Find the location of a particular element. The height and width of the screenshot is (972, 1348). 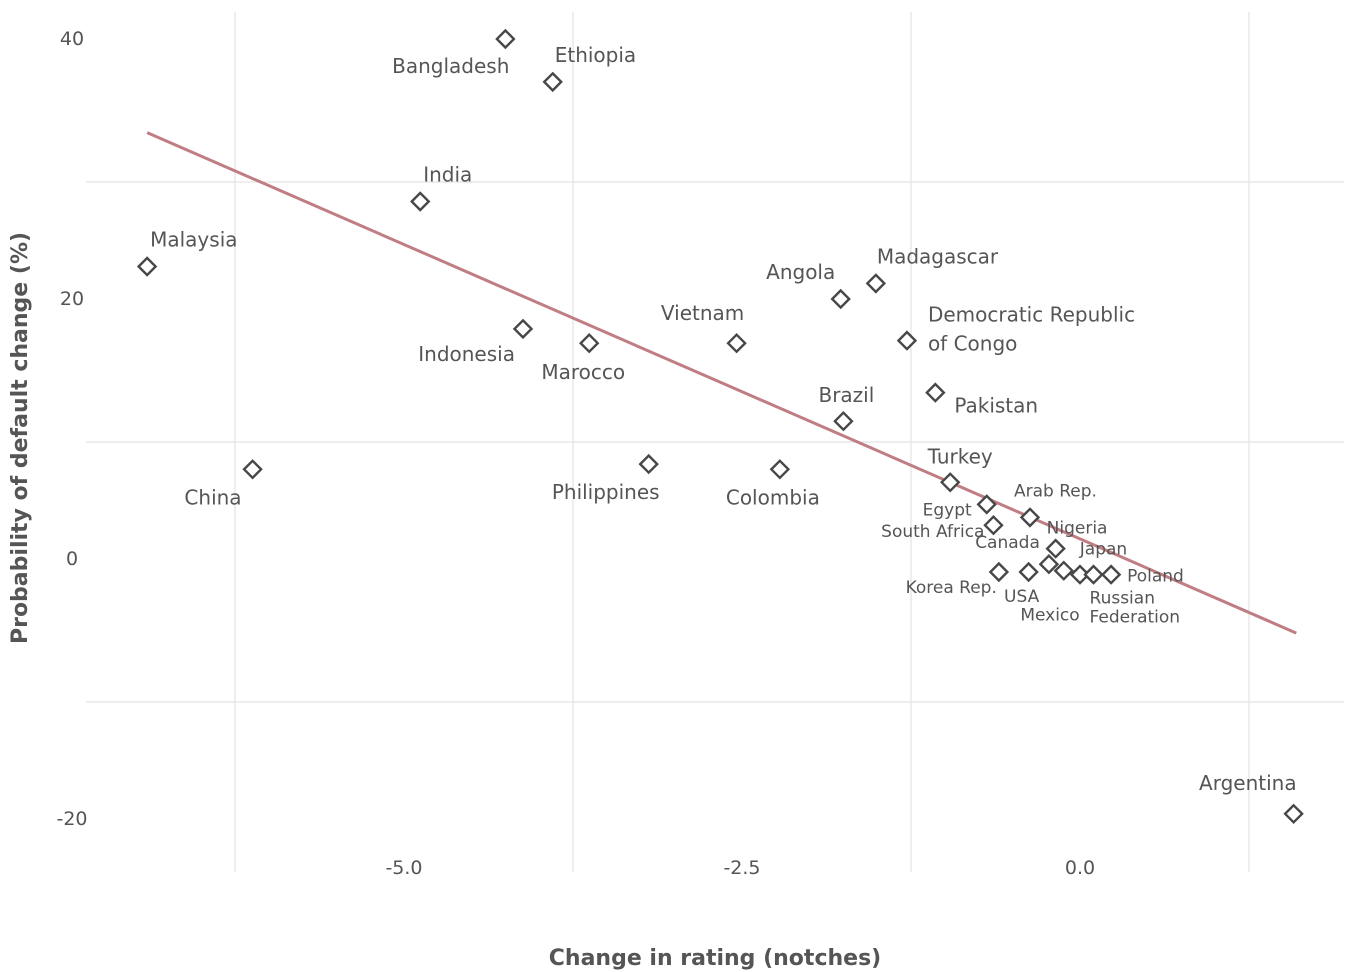

point-label-russian-federation: Federation is located at coordinates (1135, 618).